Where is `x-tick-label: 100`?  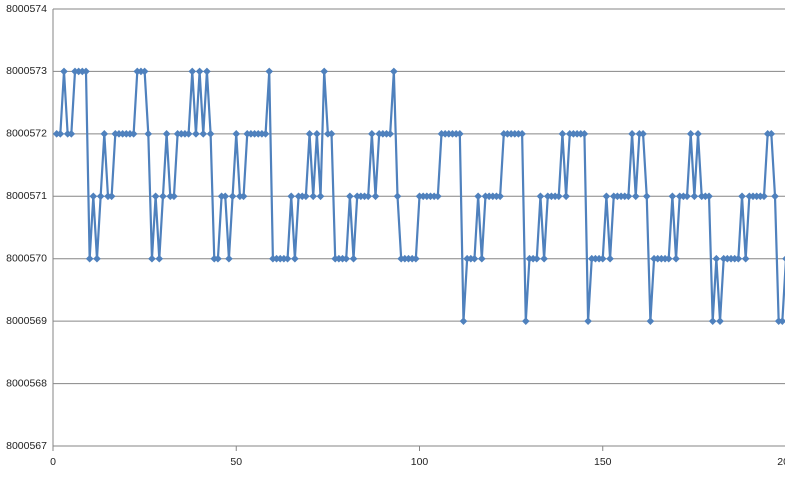
x-tick-label: 100 is located at coordinates (420, 462).